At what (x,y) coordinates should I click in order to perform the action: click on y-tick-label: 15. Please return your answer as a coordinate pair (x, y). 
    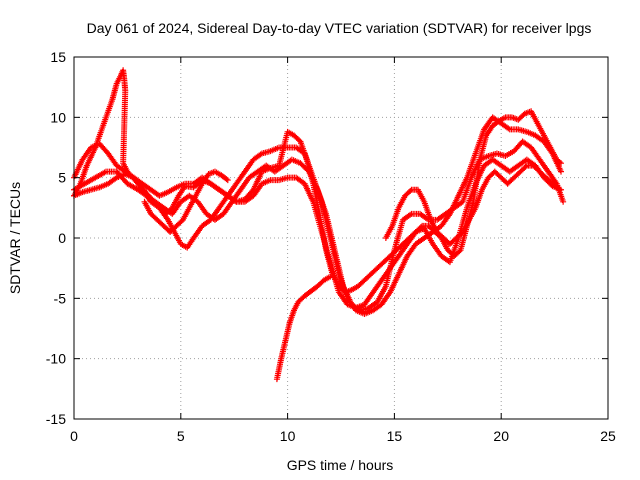
    Looking at the image, I should click on (58, 57).